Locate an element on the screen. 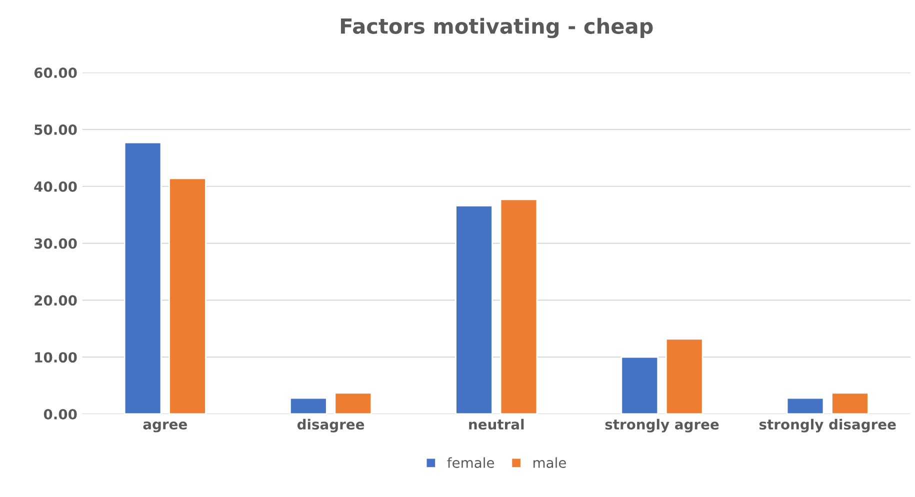 The width and height of the screenshot is (915, 497). y-tick-label: 60.00 is located at coordinates (55, 73).